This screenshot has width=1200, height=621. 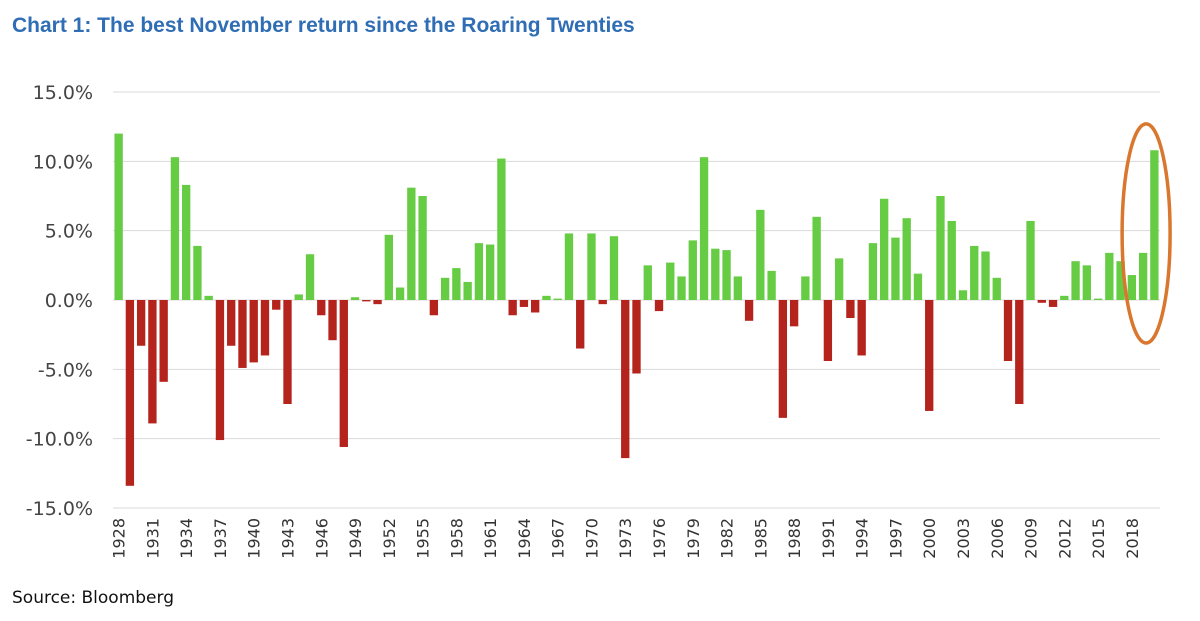 I want to click on y-tick-label: 0.0%, so click(x=69, y=301).